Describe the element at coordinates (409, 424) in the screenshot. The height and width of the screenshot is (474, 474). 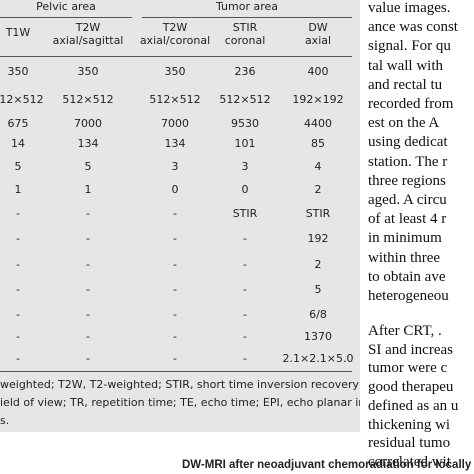
I see `text-line: thickening wi` at that location.